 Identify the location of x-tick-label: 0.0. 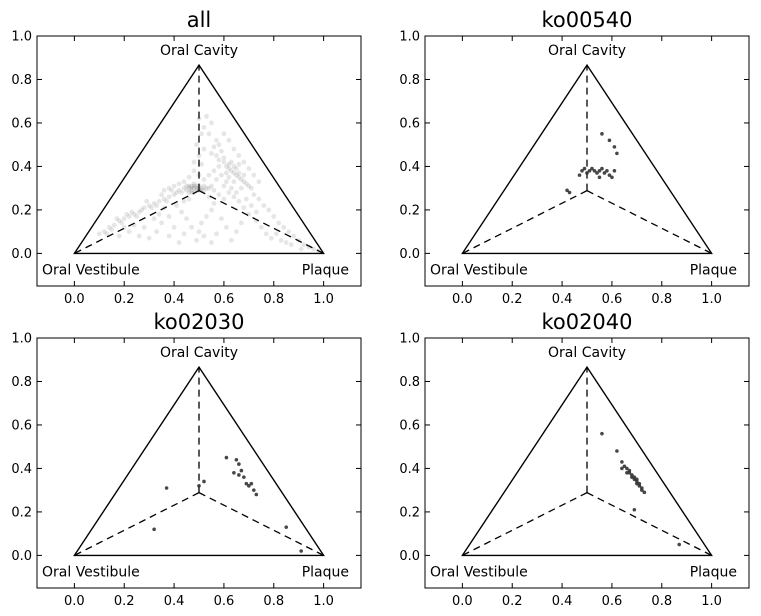
(462, 601).